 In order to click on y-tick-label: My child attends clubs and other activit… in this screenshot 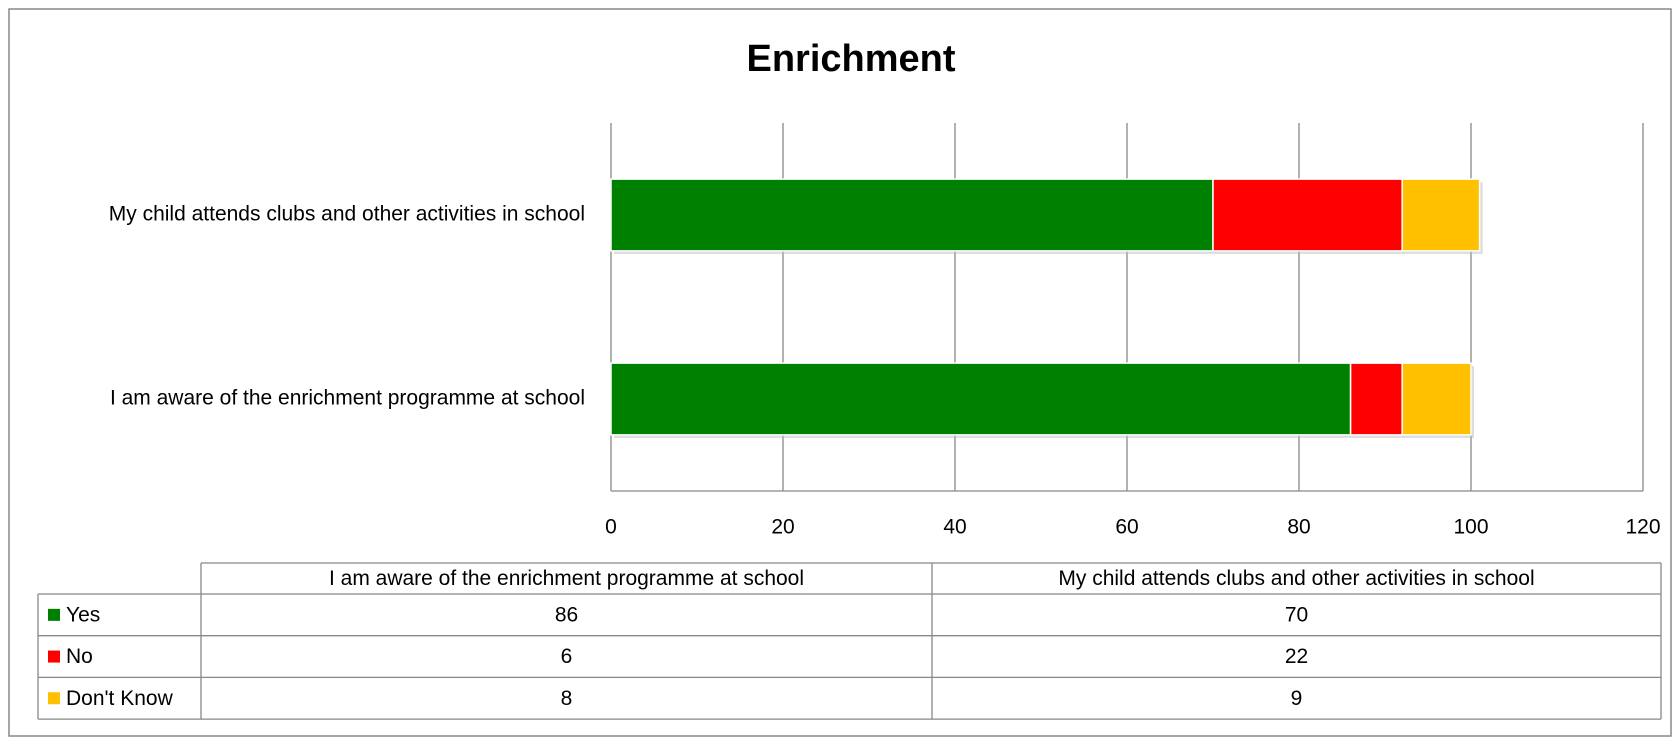, I will do `click(347, 214)`.